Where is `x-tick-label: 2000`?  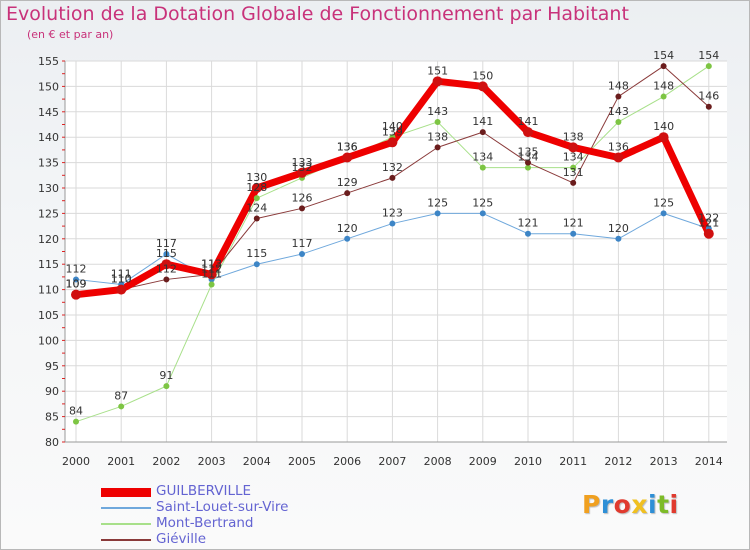
x-tick-label: 2000 is located at coordinates (76, 461).